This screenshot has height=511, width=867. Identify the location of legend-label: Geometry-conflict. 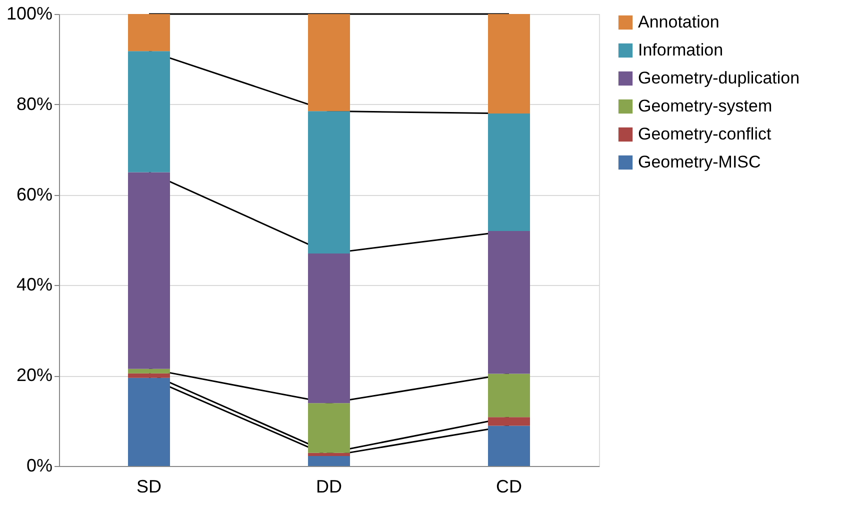
(705, 134).